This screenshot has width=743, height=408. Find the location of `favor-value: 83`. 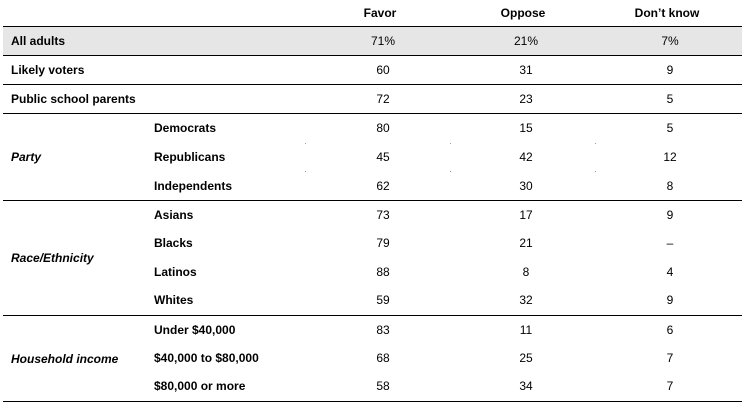

favor-value: 83 is located at coordinates (383, 330).